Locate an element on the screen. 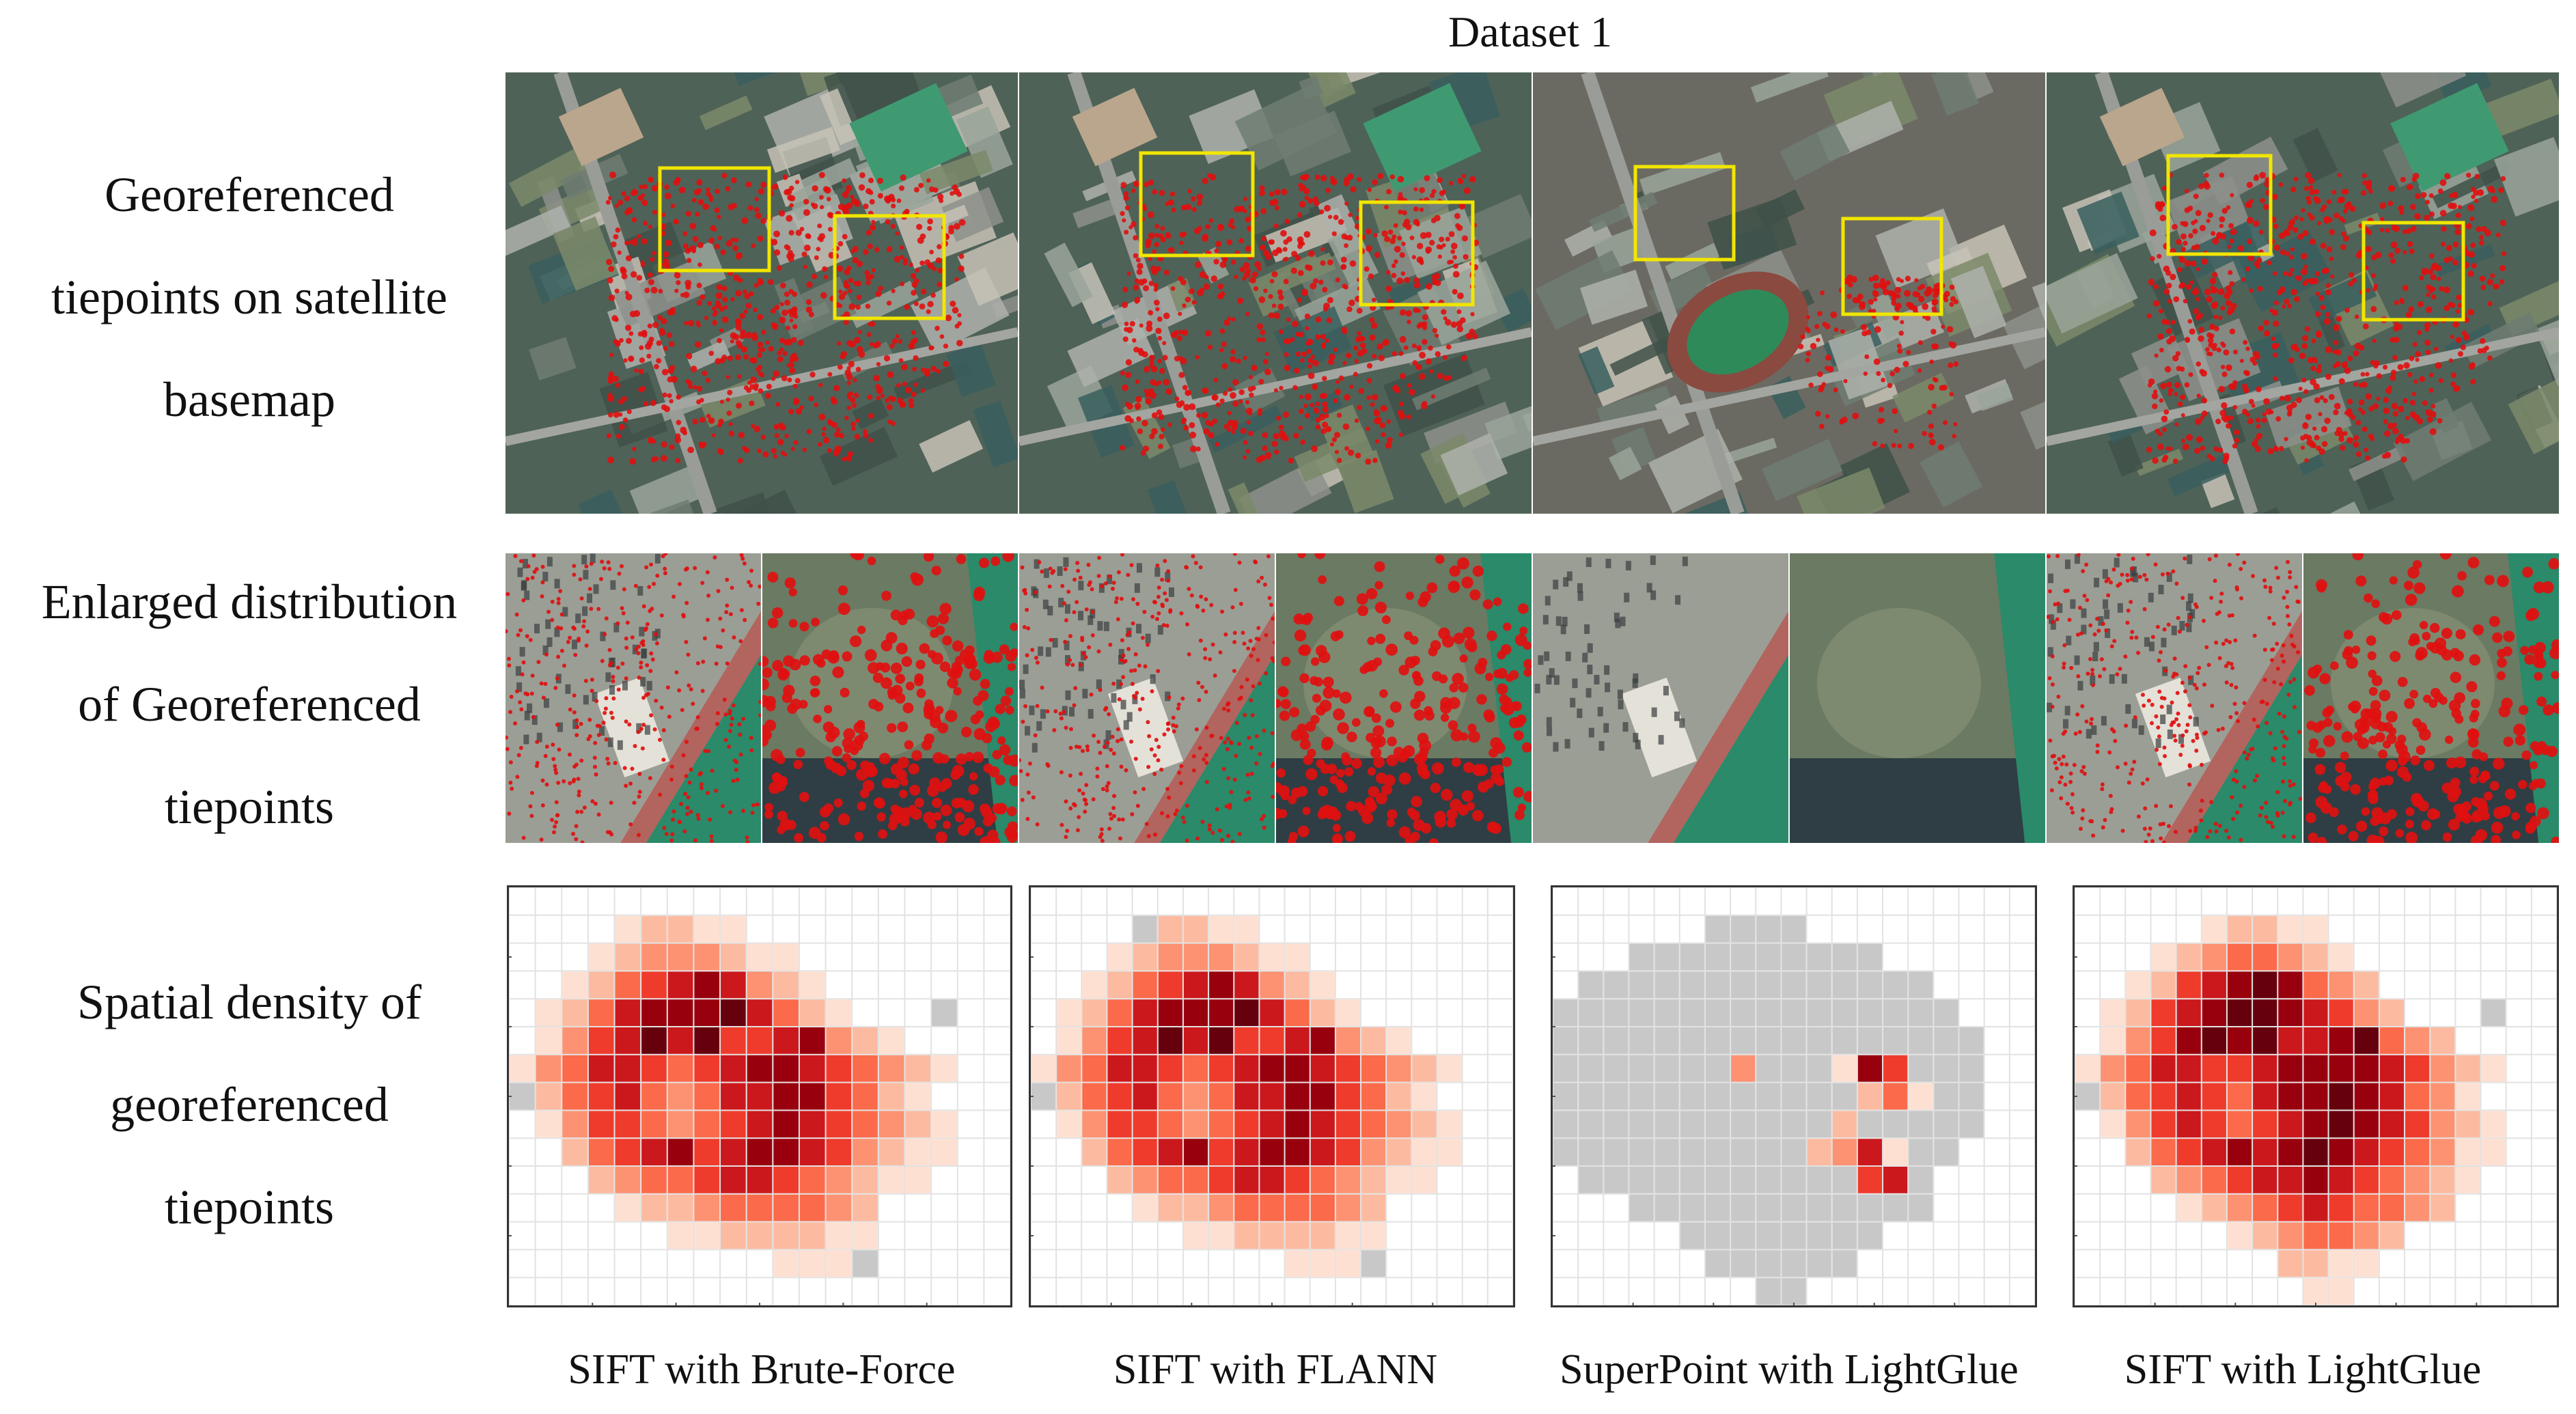  enlarged-image is located at coordinates (1660, 698).